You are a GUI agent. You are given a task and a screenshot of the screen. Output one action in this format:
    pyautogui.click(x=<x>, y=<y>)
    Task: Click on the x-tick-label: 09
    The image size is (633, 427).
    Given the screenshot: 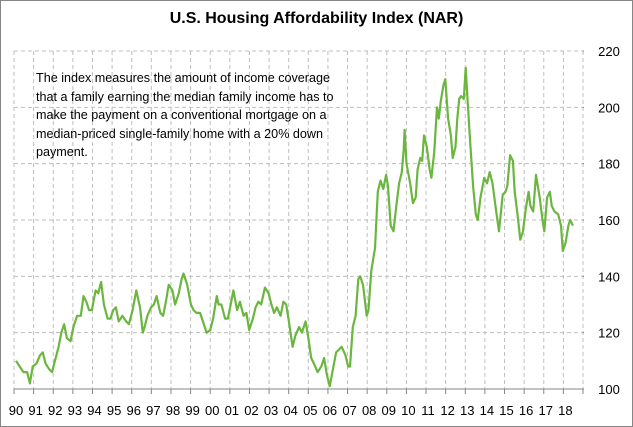 What is the action you would take?
    pyautogui.click(x=389, y=410)
    